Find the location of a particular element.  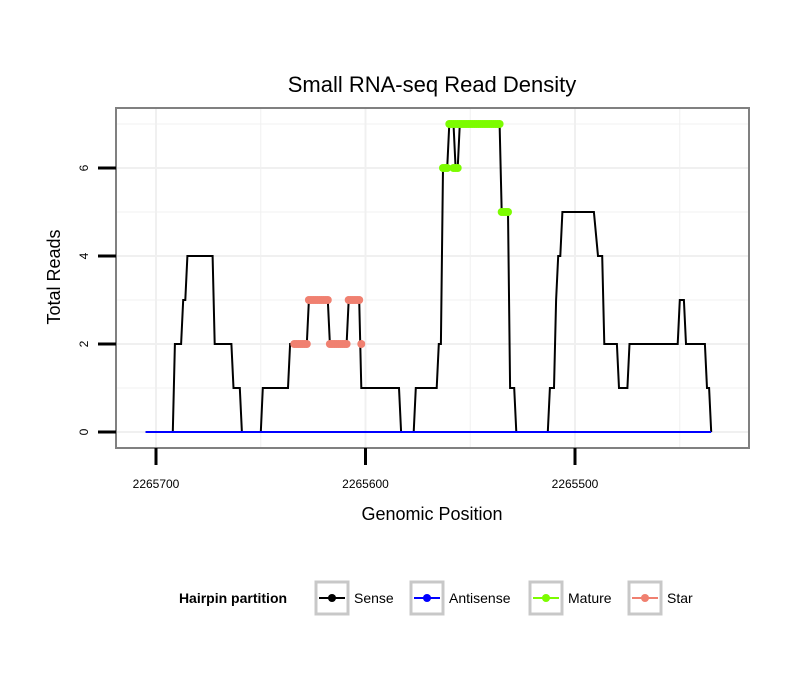

x-axis-title: Genomic Position is located at coordinates (431, 514).